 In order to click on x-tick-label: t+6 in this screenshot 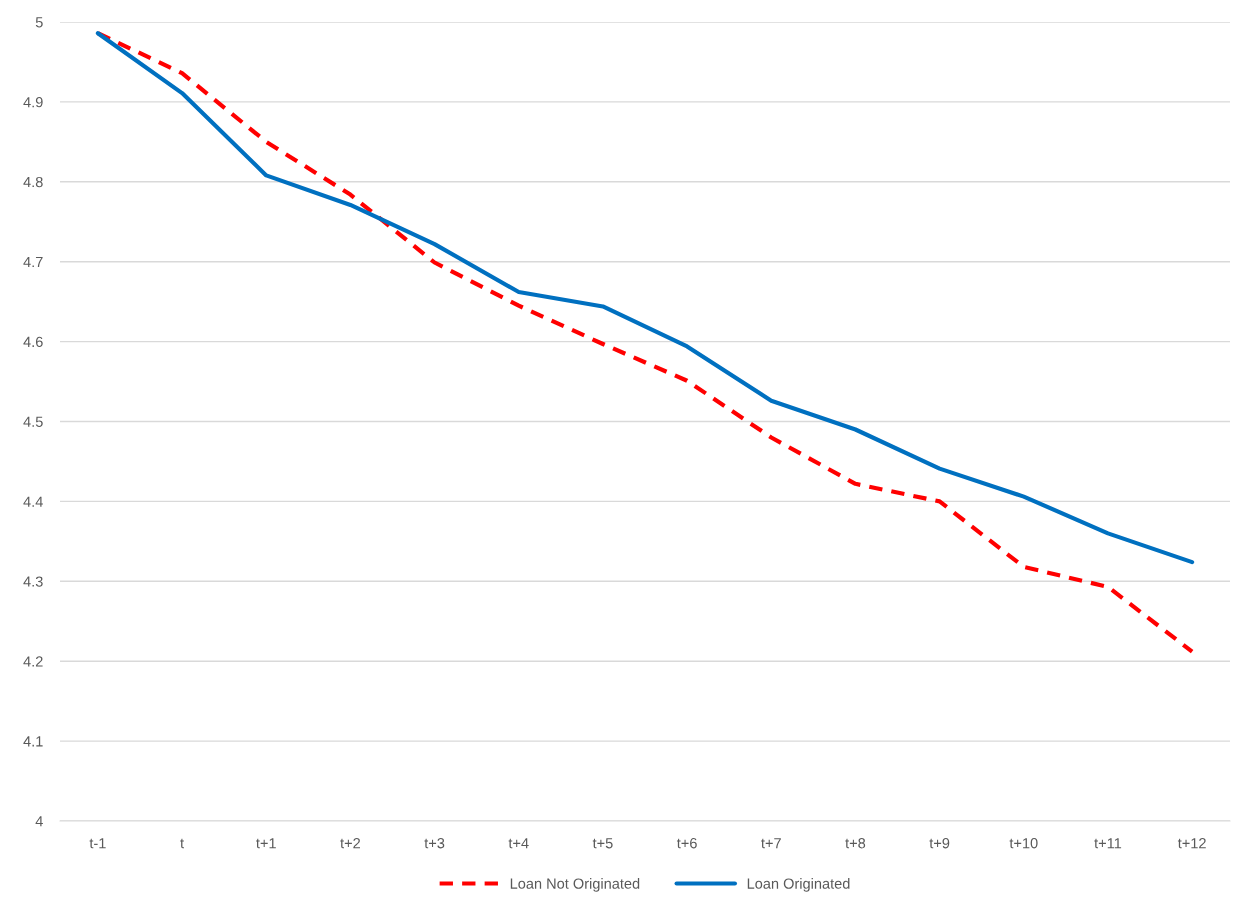, I will do `click(686, 843)`.